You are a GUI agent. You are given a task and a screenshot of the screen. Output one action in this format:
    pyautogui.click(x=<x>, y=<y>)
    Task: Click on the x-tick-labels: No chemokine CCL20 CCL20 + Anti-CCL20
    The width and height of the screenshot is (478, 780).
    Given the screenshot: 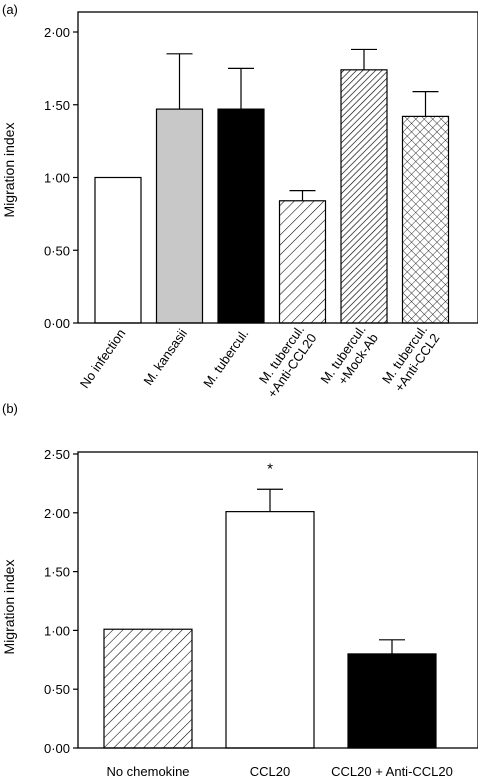 What is the action you would take?
    pyautogui.click(x=279, y=771)
    